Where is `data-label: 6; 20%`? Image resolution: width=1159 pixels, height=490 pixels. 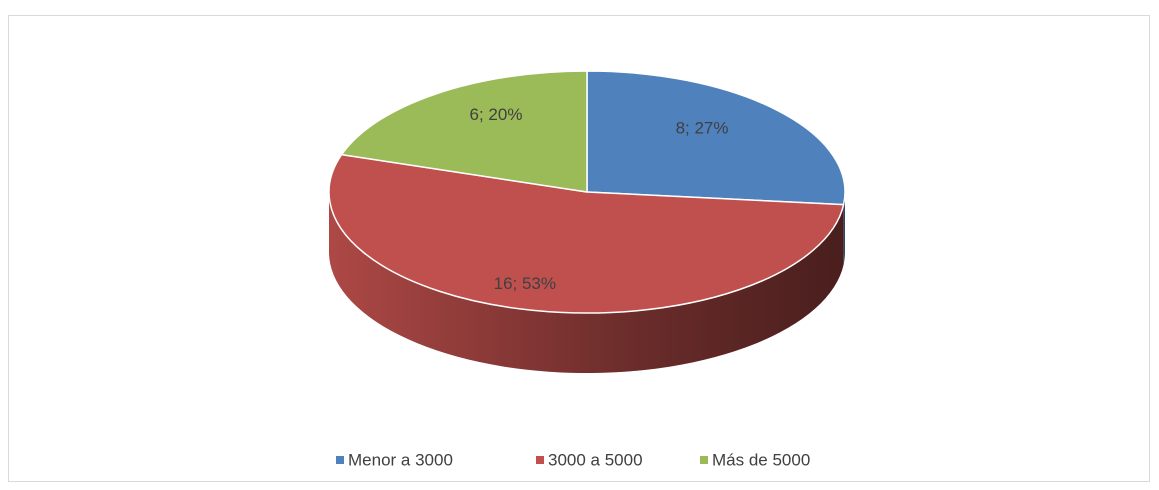 data-label: 6; 20% is located at coordinates (496, 114).